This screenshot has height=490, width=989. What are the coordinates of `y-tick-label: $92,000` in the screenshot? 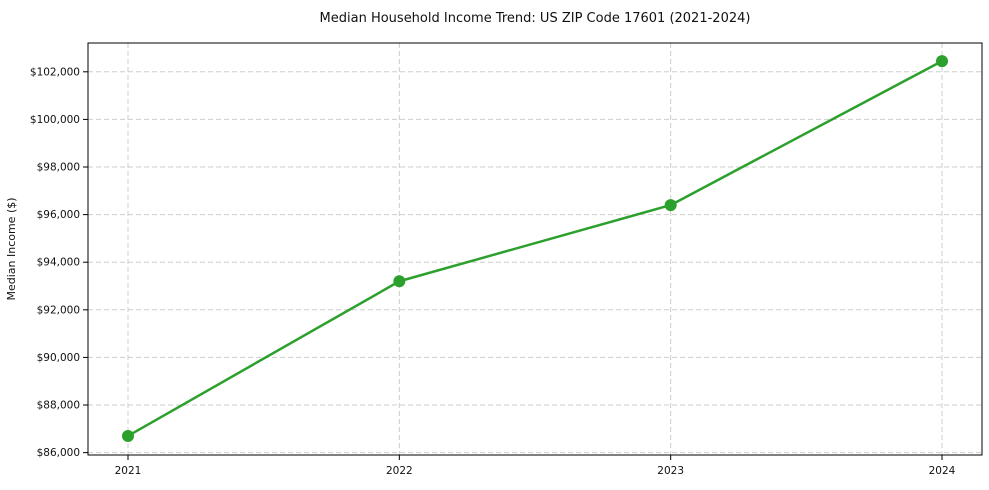 It's located at (58, 310).